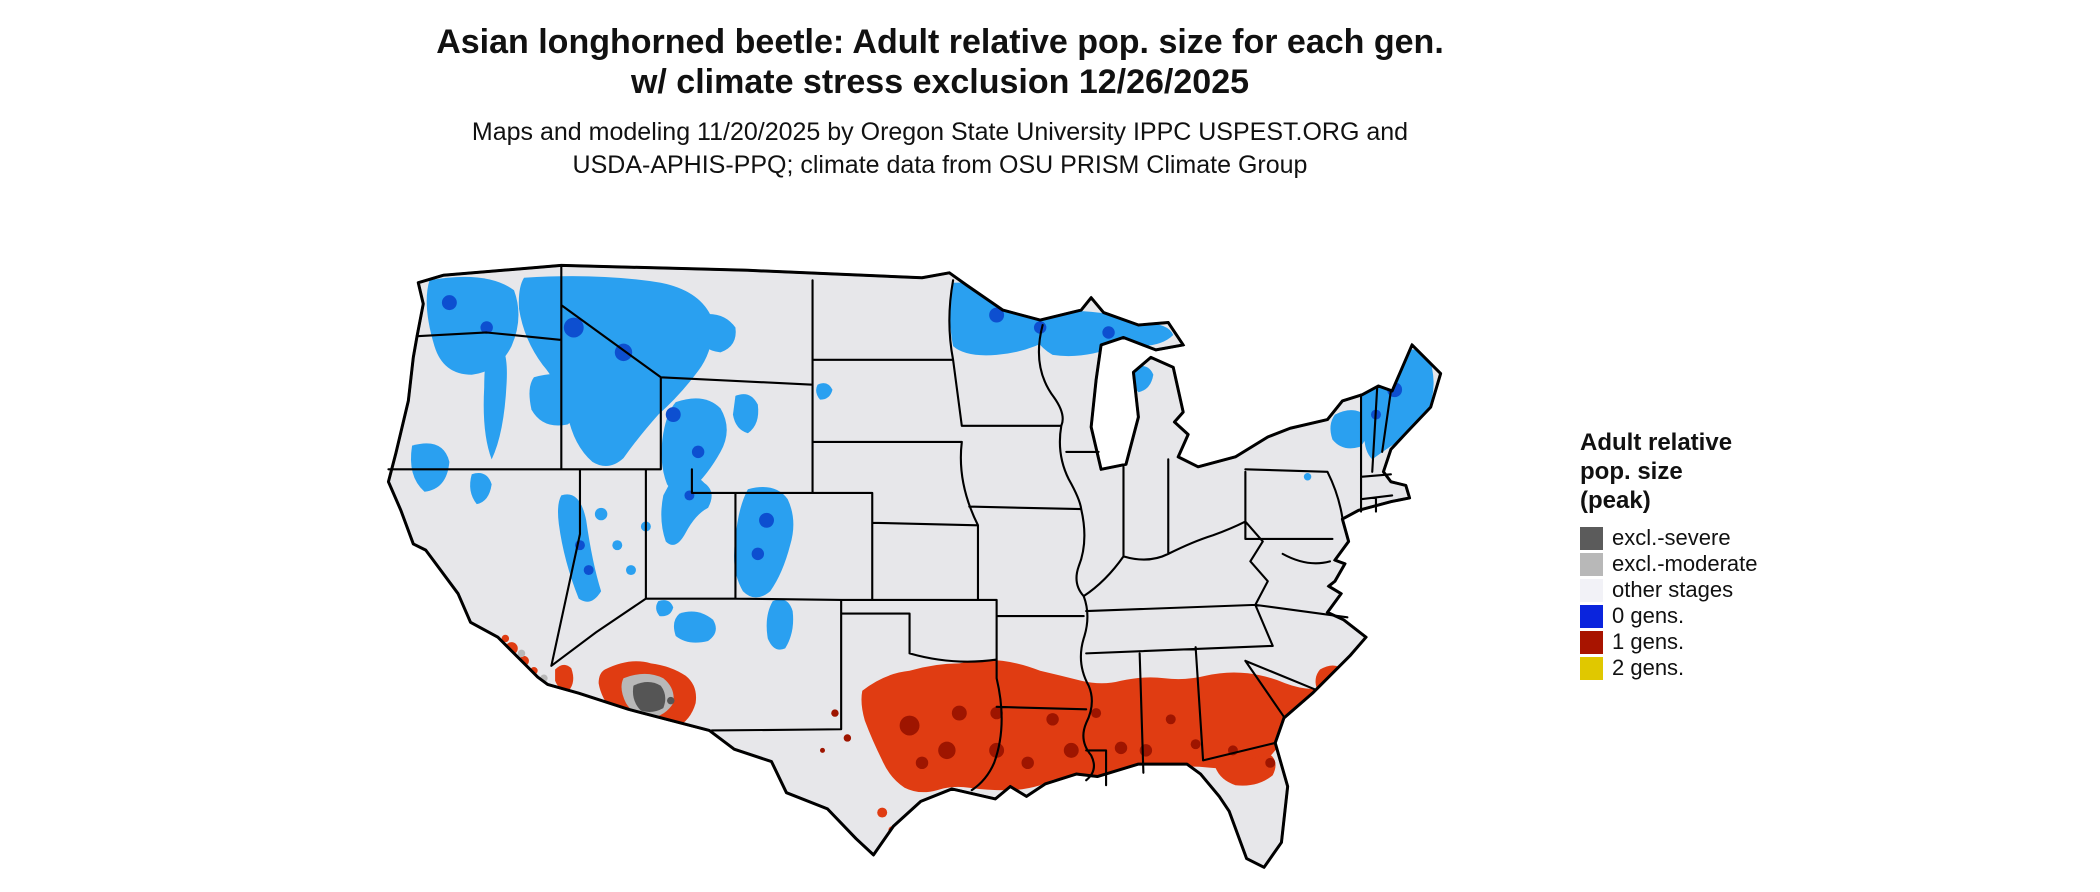 This screenshot has width=2100, height=892. I want to click on legend-title-line1: Adult relative, so click(1656, 442).